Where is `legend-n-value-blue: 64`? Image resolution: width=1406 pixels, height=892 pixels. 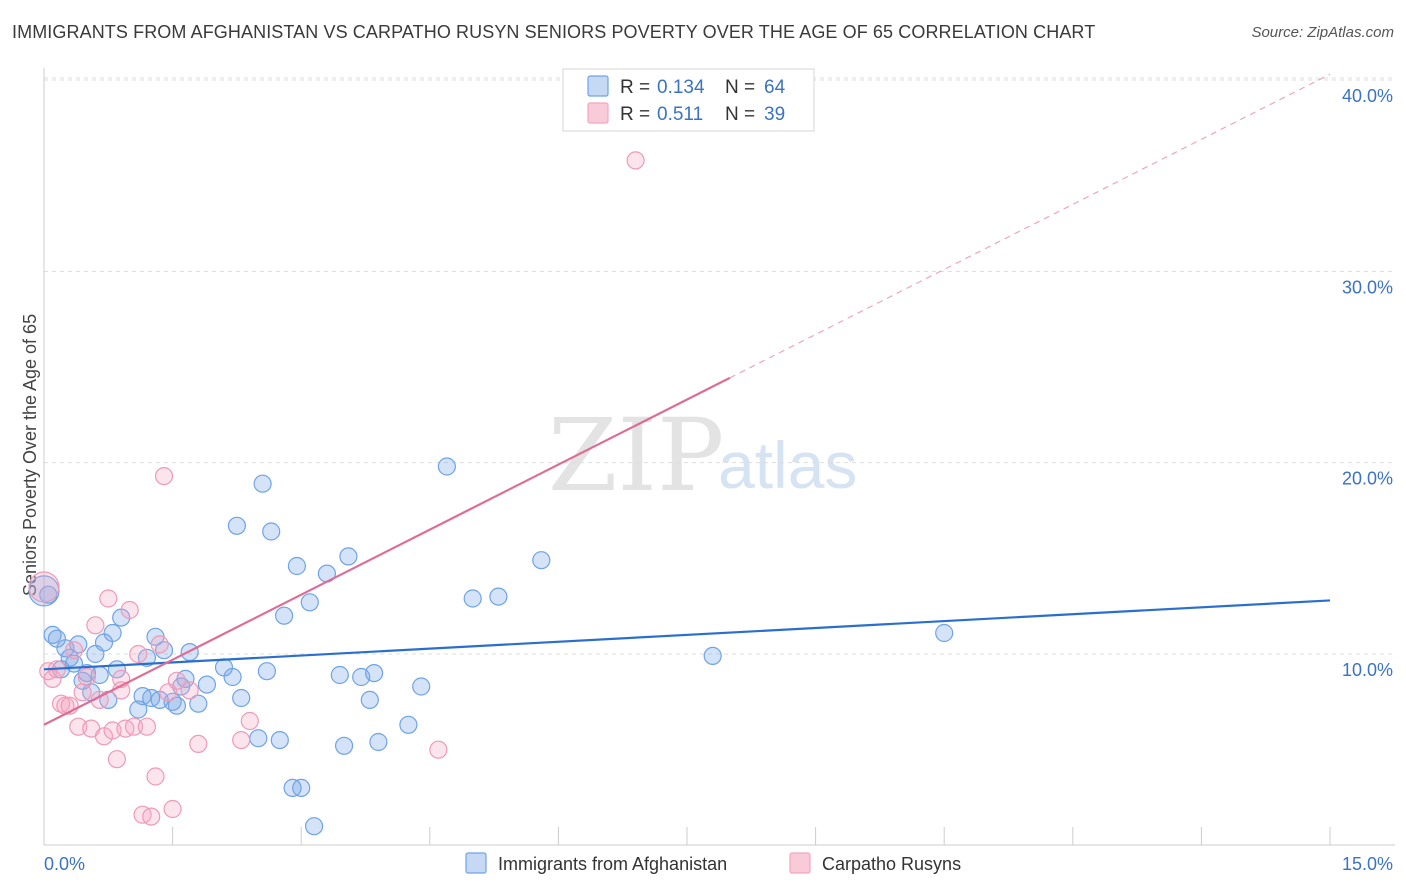 legend-n-value-blue: 64 is located at coordinates (775, 87).